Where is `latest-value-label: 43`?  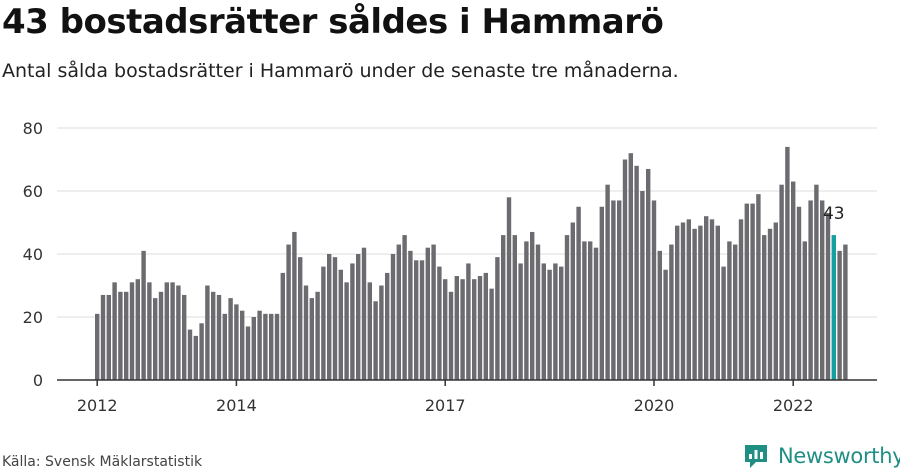
latest-value-label: 43 is located at coordinates (834, 214).